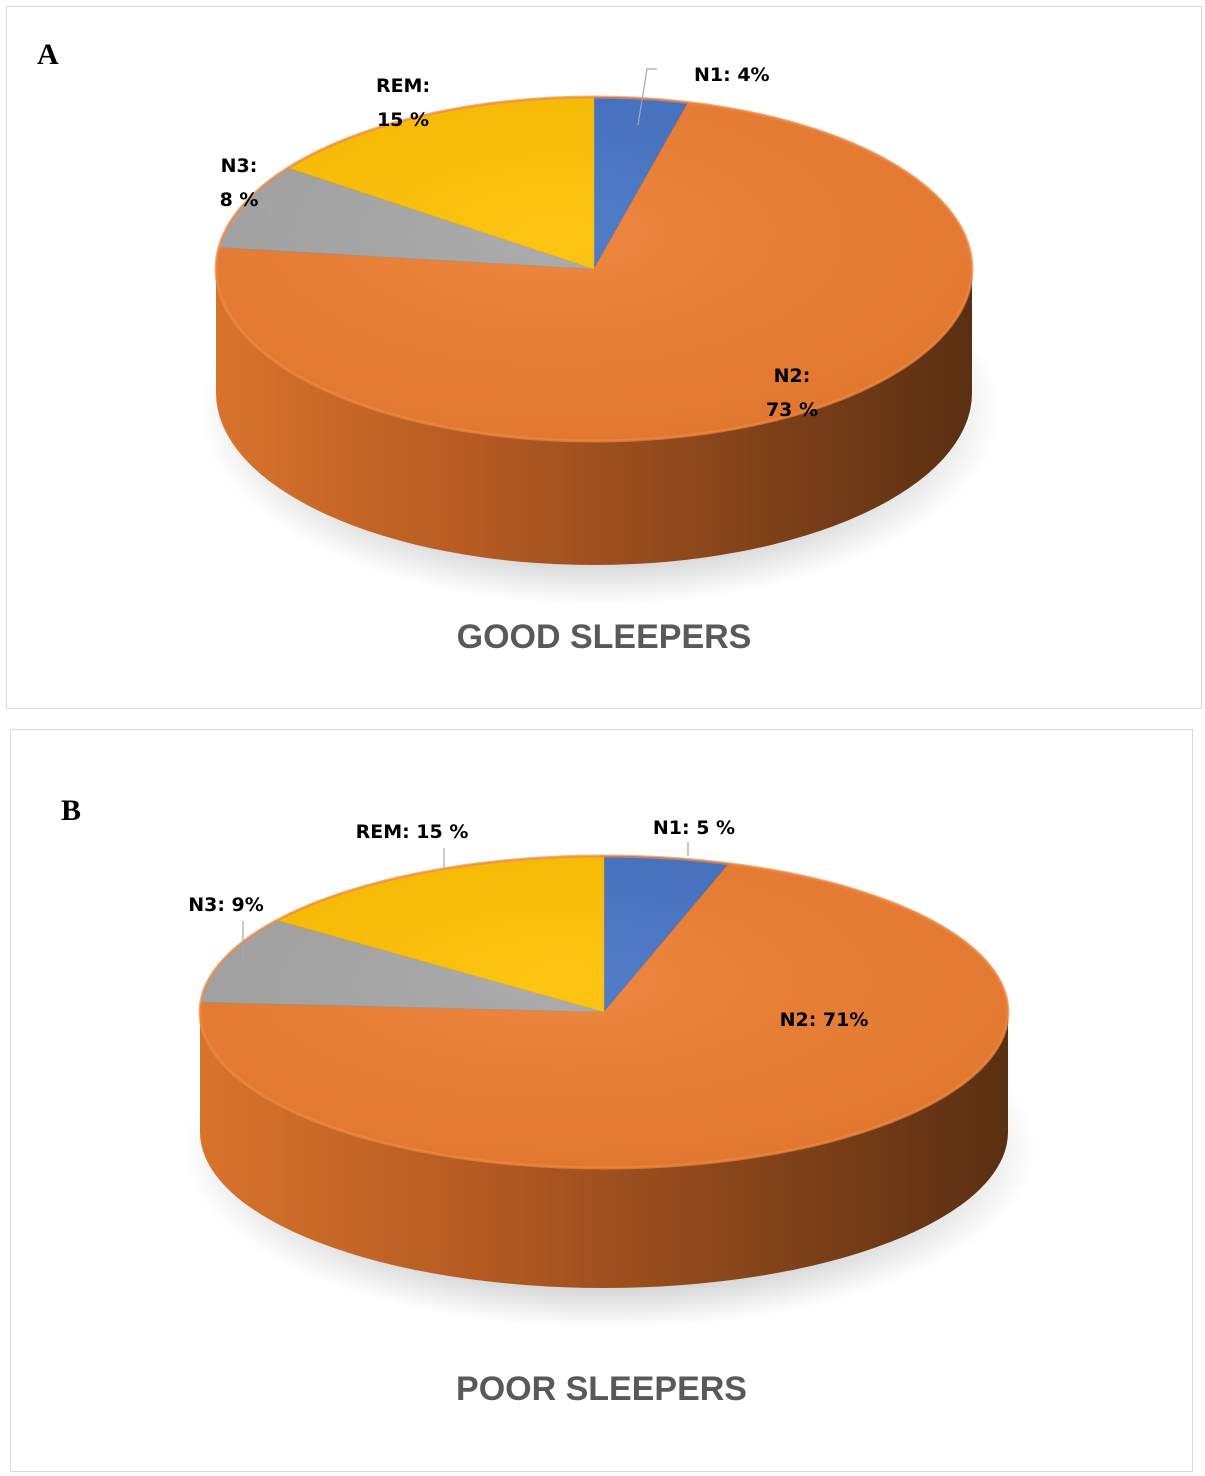 This screenshot has width=1205, height=1476. I want to click on chart-title: GOOD SLEEPERS, so click(604, 637).